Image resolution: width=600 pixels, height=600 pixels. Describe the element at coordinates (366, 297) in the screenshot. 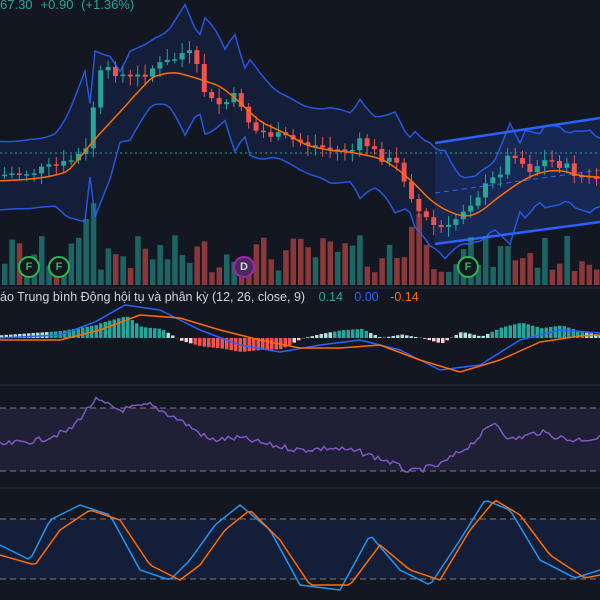

I see `macd-value: 0.00` at that location.